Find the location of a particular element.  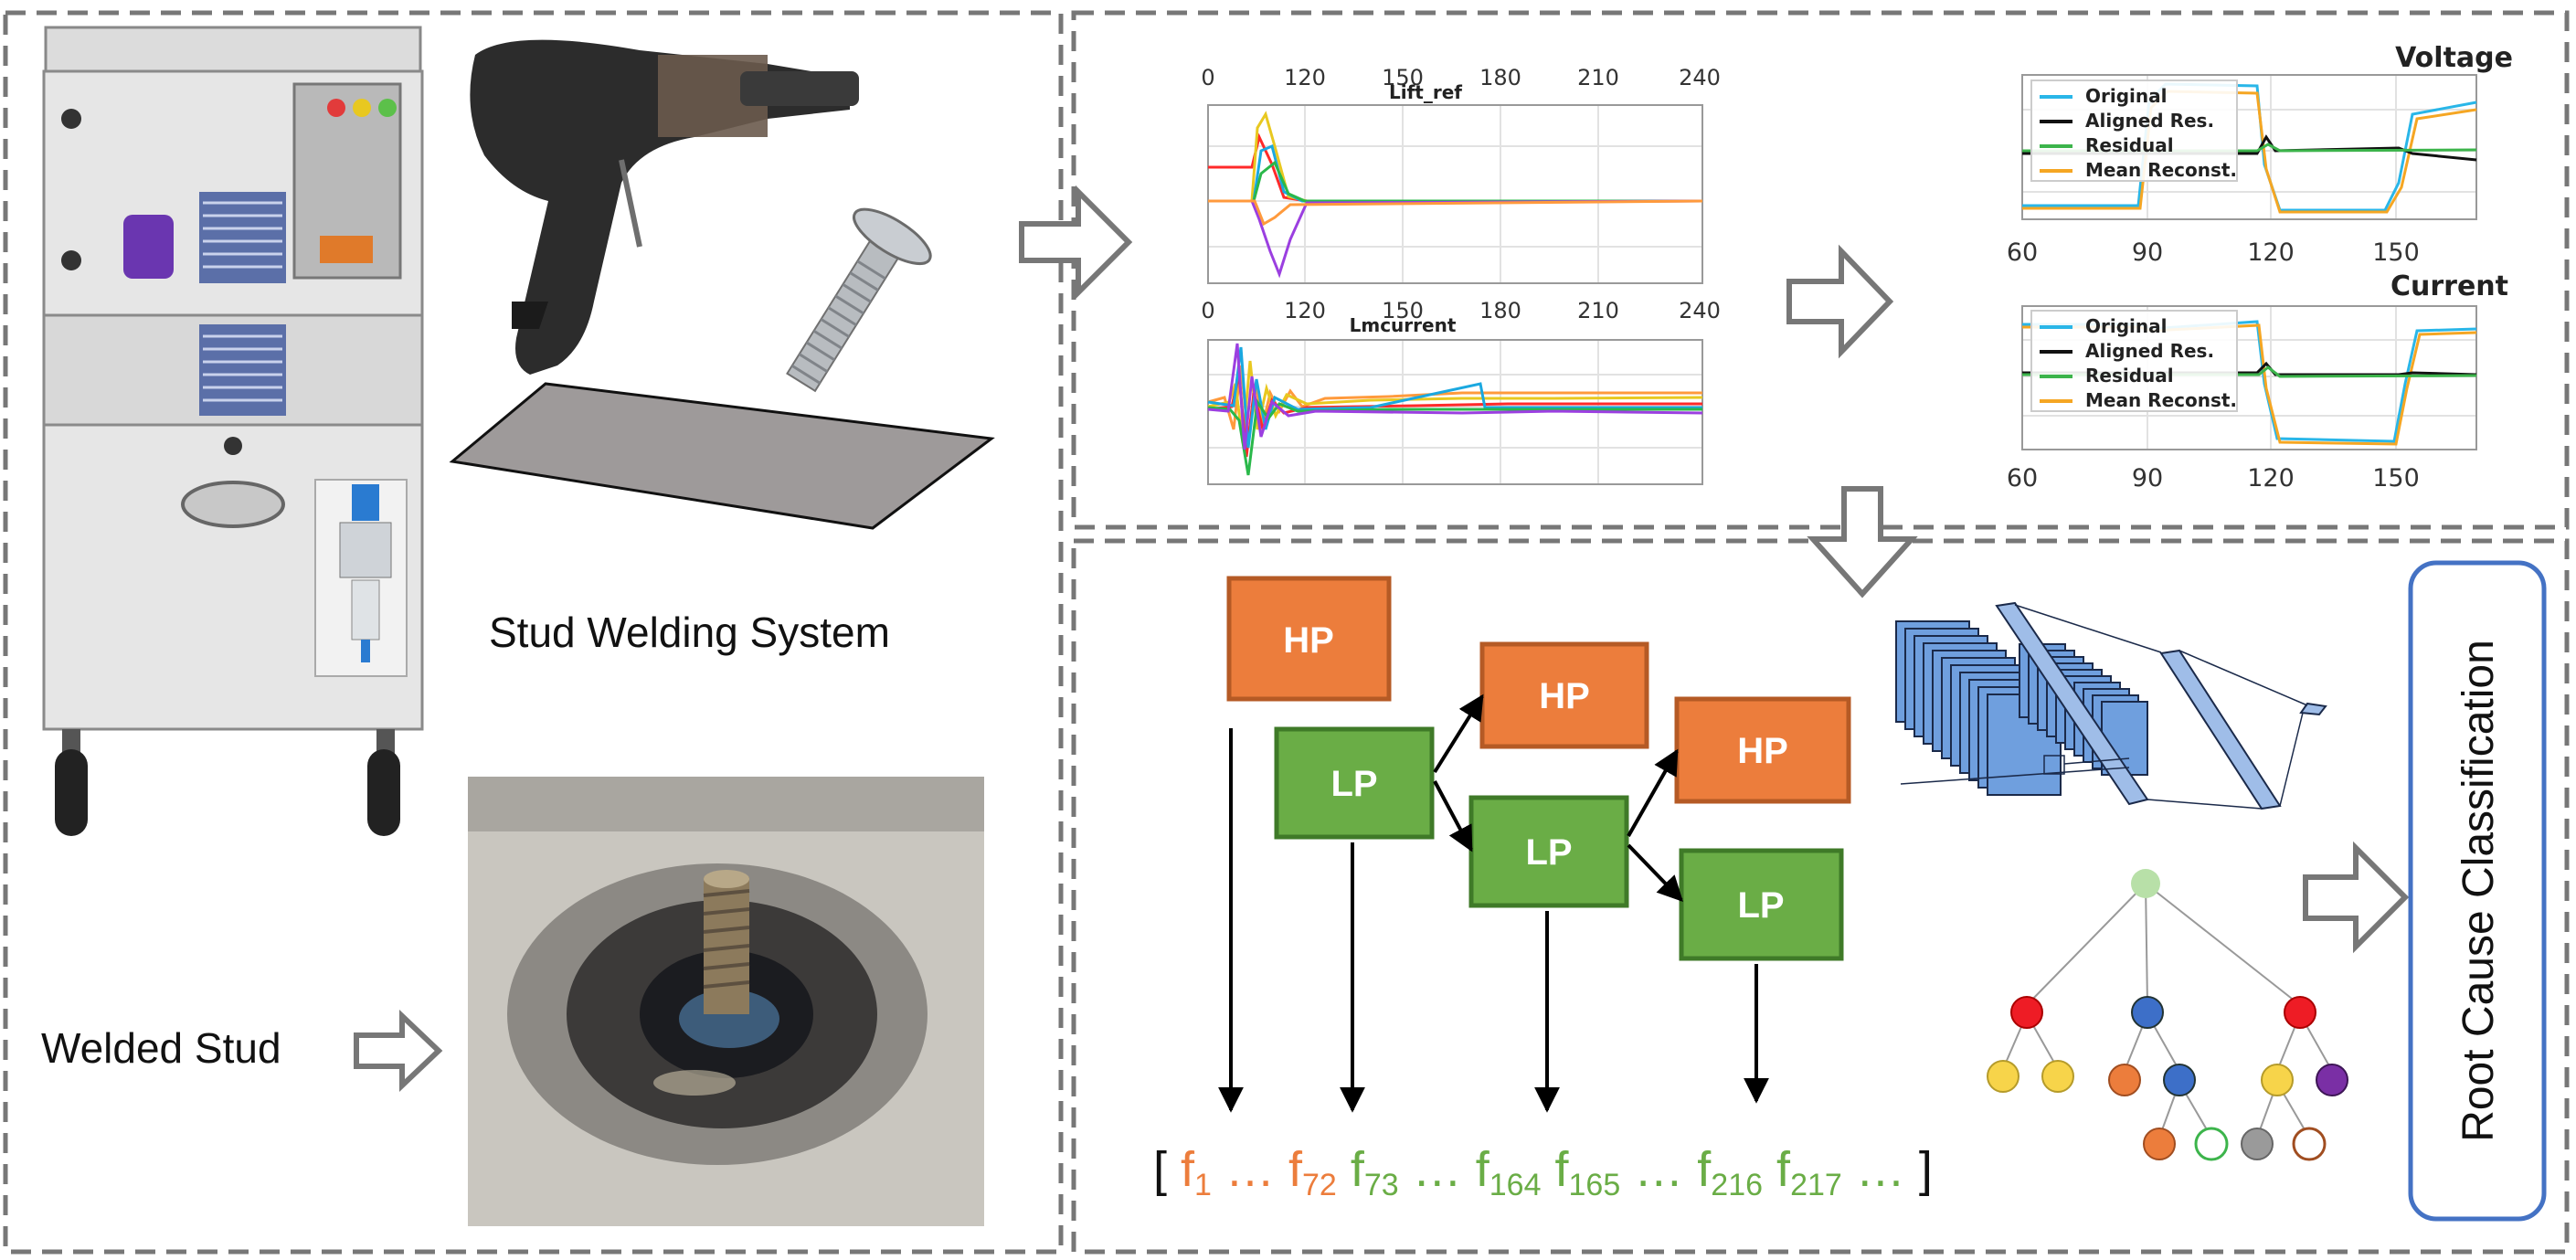

metal-sheet-image is located at coordinates (722, 456).